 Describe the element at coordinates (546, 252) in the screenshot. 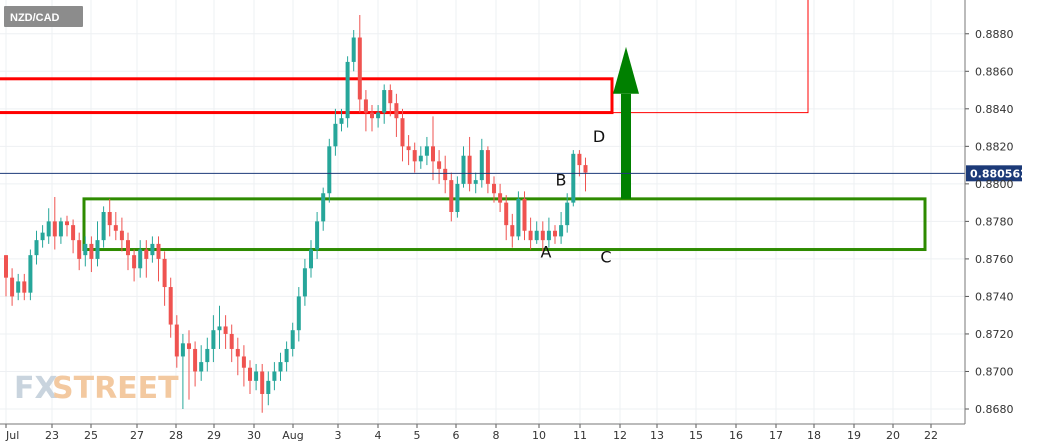

I see `pattern-label-a: A` at that location.